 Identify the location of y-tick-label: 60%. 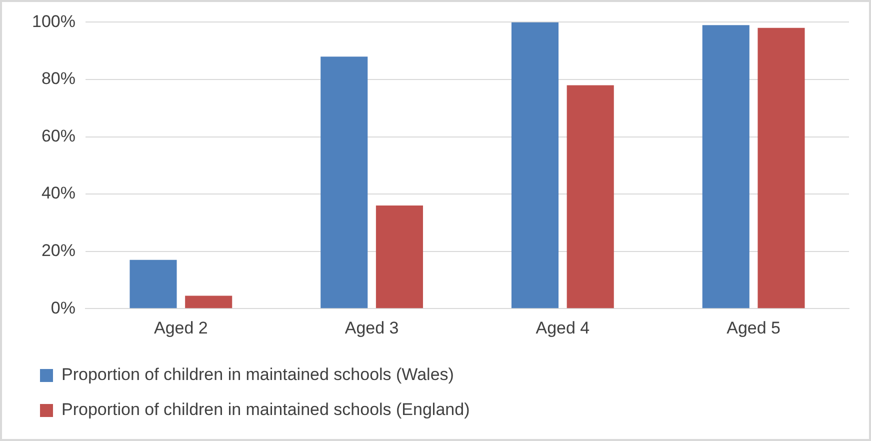
(58, 136).